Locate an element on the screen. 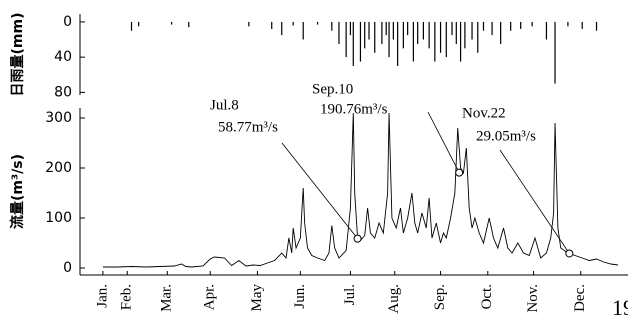 The width and height of the screenshot is (628, 326). annotation-value: 29.05m³/s is located at coordinates (506, 136).